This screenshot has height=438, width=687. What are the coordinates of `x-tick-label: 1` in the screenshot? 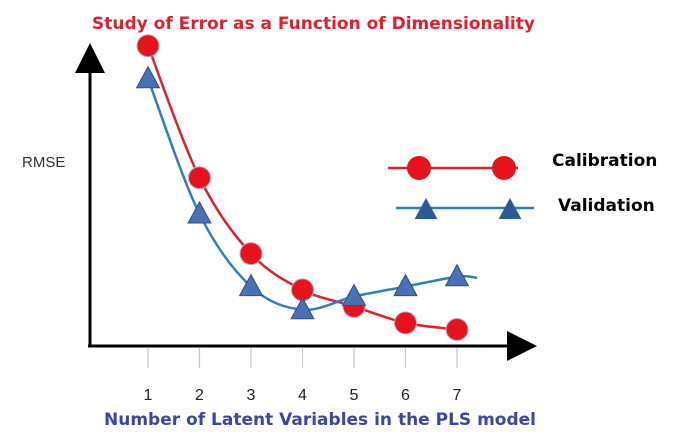 It's located at (148, 395).